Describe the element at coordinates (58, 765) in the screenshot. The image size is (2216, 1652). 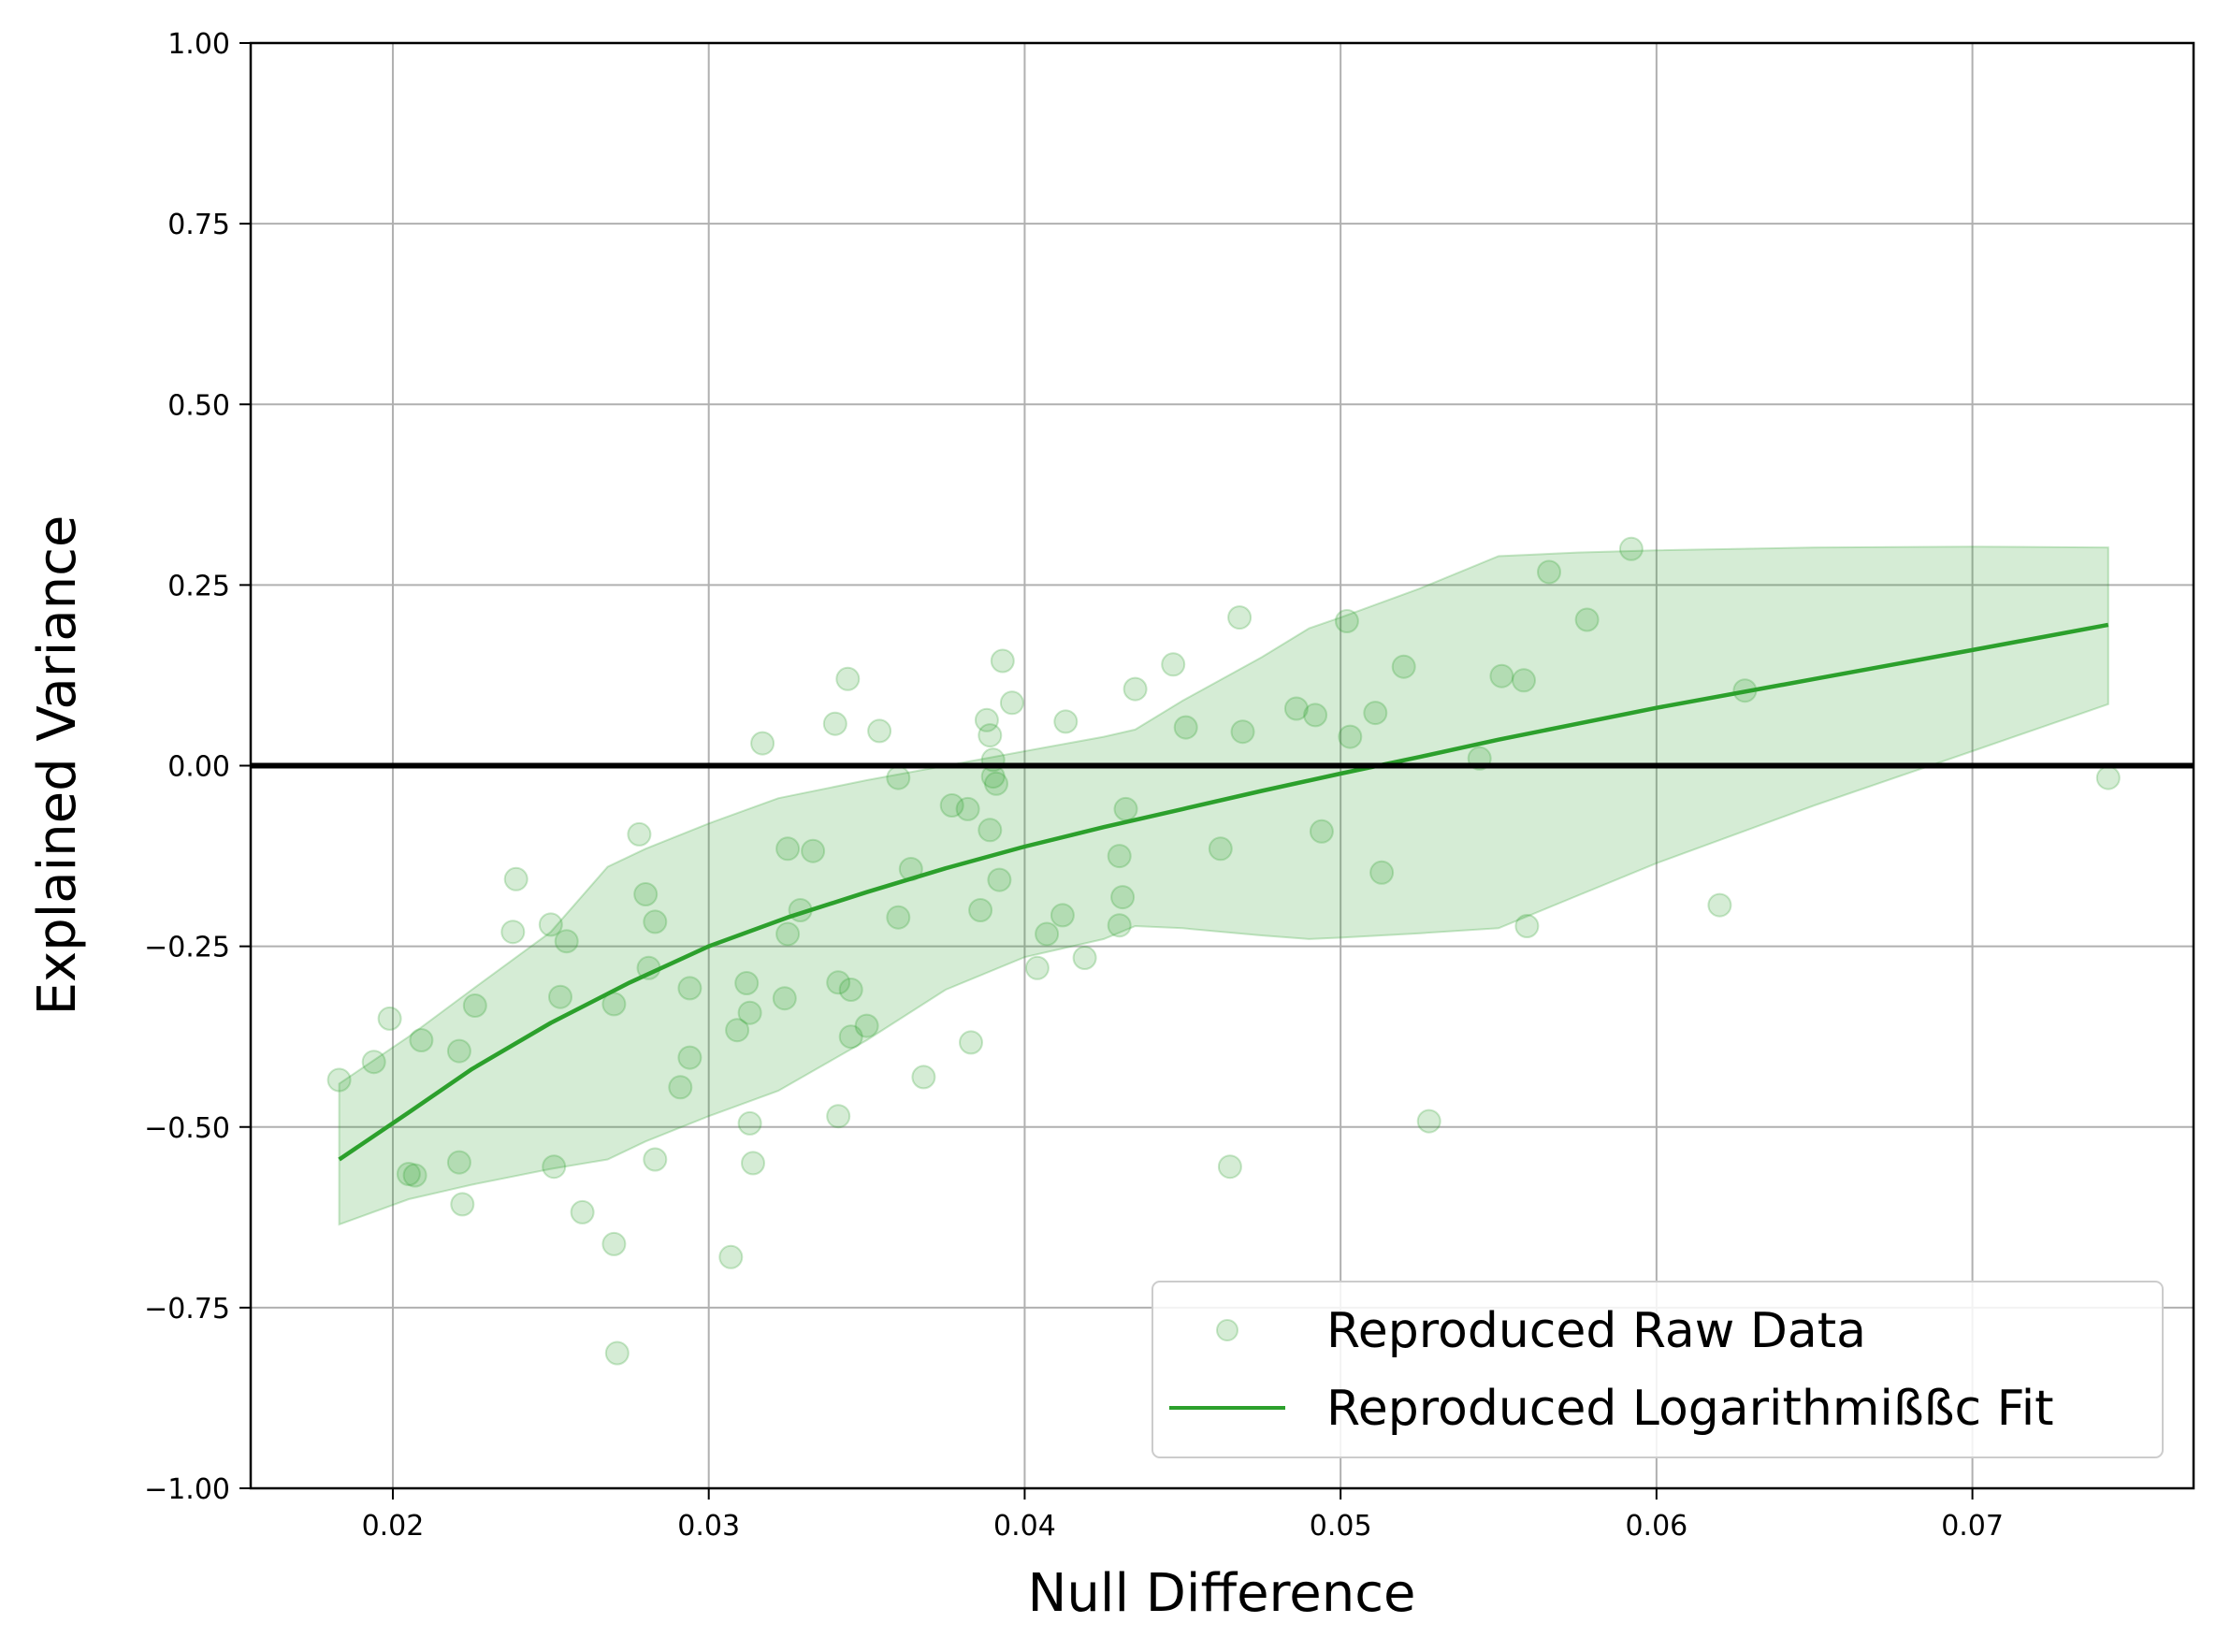
I see `y-axis-title: Explained Variance` at that location.